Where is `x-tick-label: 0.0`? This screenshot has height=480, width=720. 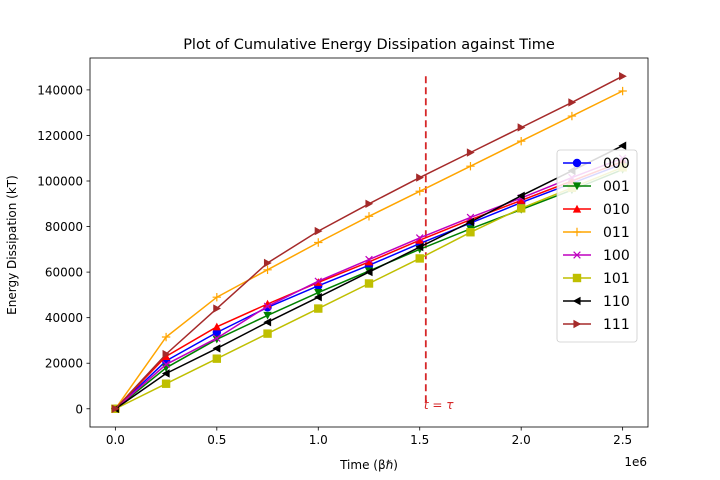 x-tick-label: 0.0 is located at coordinates (115, 440).